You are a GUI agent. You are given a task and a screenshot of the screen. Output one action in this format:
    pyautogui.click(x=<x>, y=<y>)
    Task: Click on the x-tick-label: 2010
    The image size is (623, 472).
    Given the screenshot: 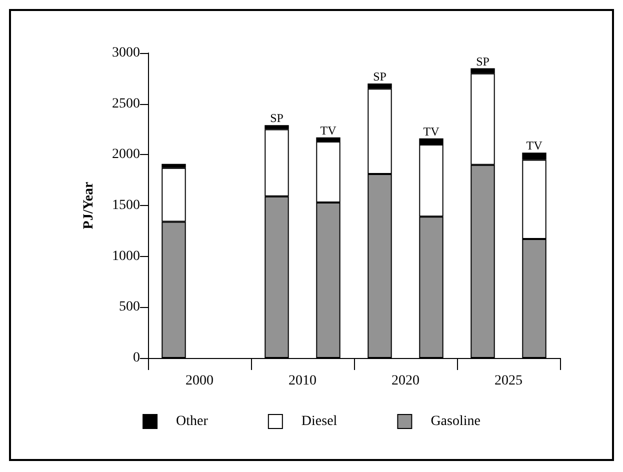 What is the action you would take?
    pyautogui.click(x=302, y=381)
    